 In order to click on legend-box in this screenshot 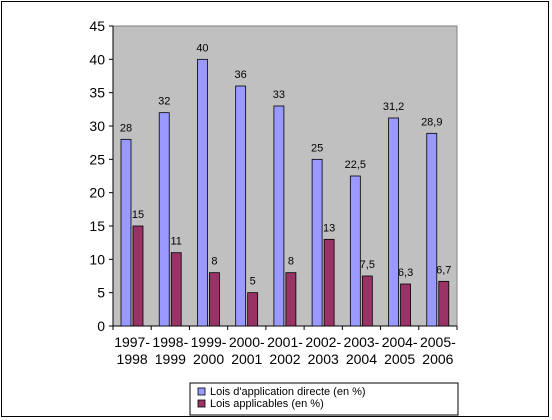, I will do `click(324, 399)`.